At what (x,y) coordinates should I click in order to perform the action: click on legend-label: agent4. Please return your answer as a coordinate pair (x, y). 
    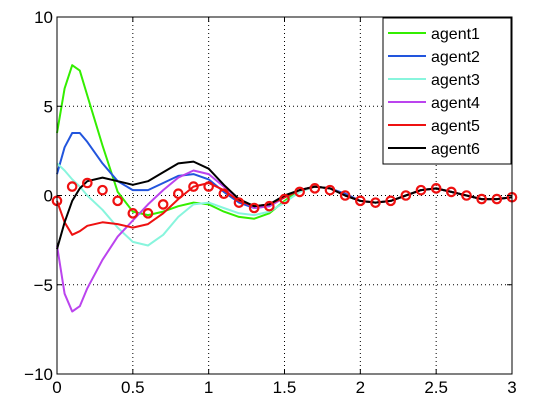
    Looking at the image, I should click on (455, 103).